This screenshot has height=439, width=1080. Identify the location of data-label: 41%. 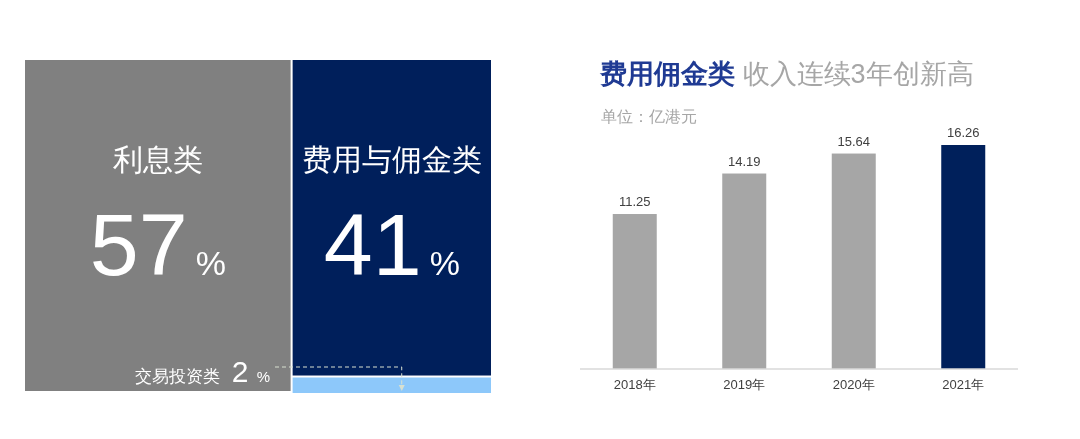
(391, 244).